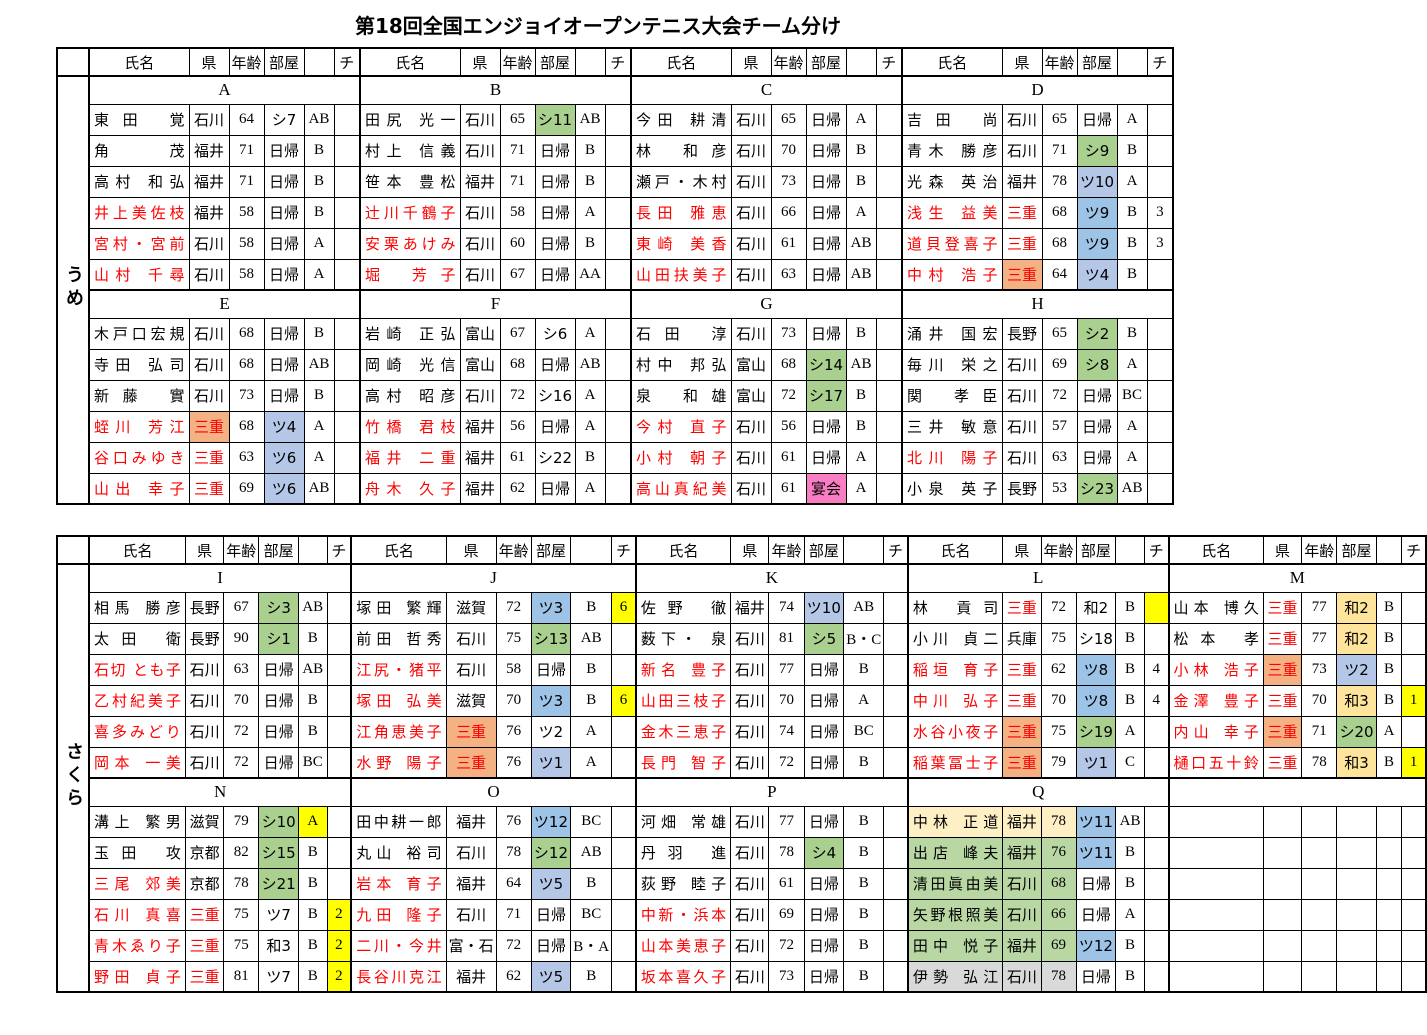 The width and height of the screenshot is (1427, 1035). I want to click on room-cell: 和3, so click(1356, 700).